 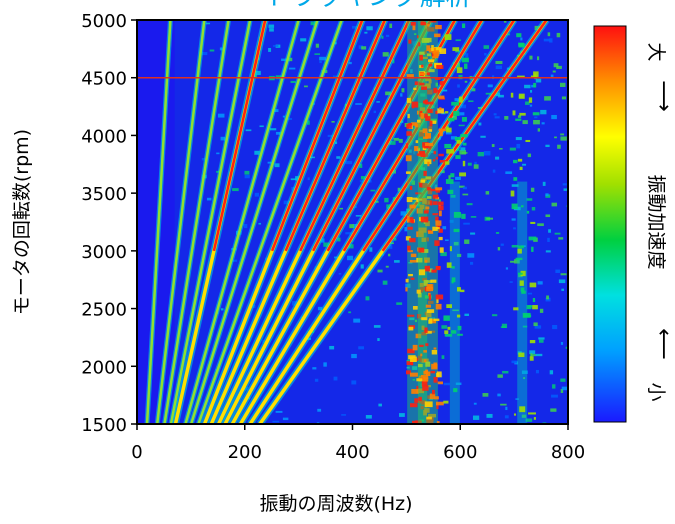 I want to click on order-line, so click(x=196, y=222).